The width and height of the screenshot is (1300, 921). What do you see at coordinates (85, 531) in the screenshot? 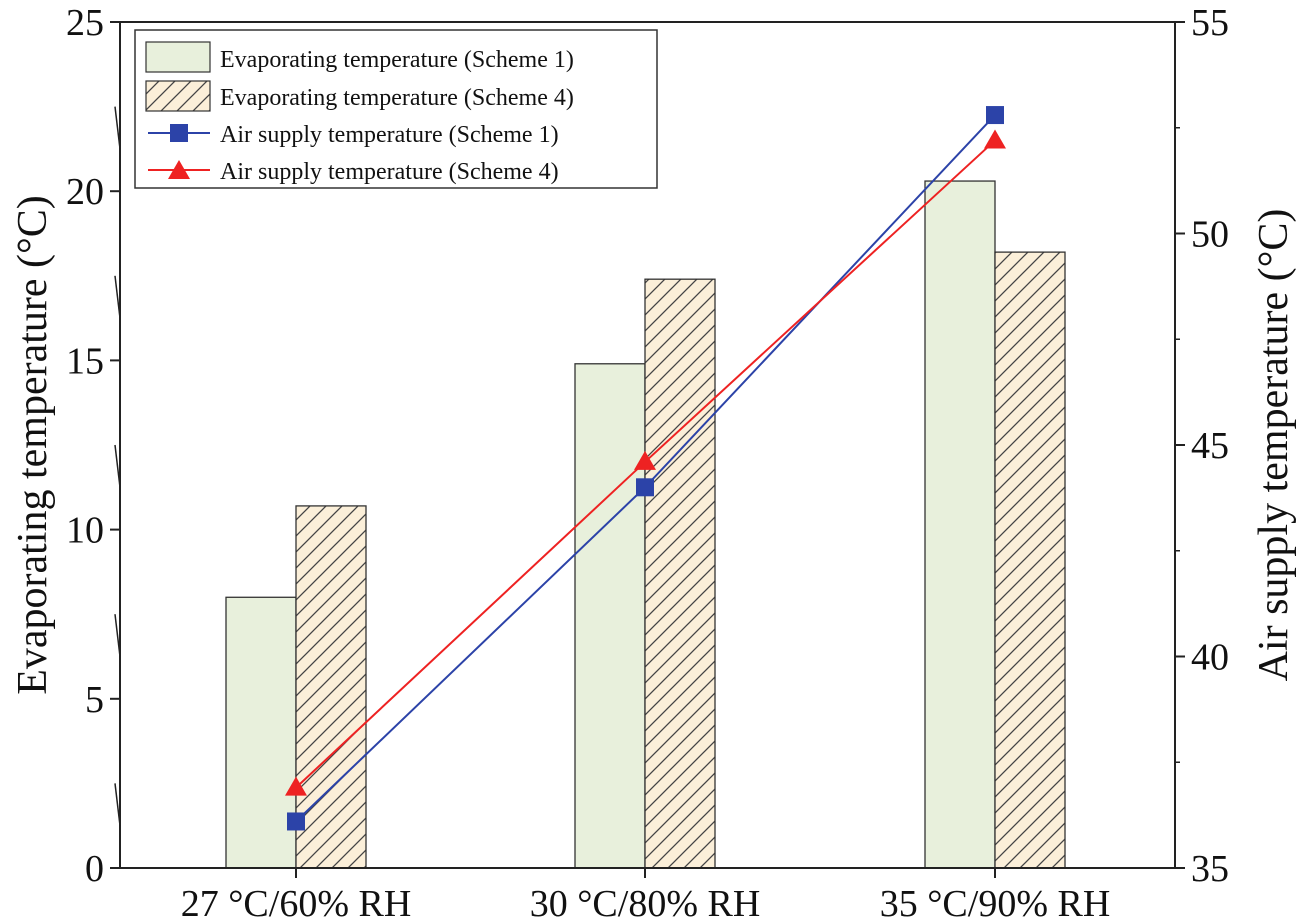
I see `left-tick-label: 10` at bounding box center [85, 531].